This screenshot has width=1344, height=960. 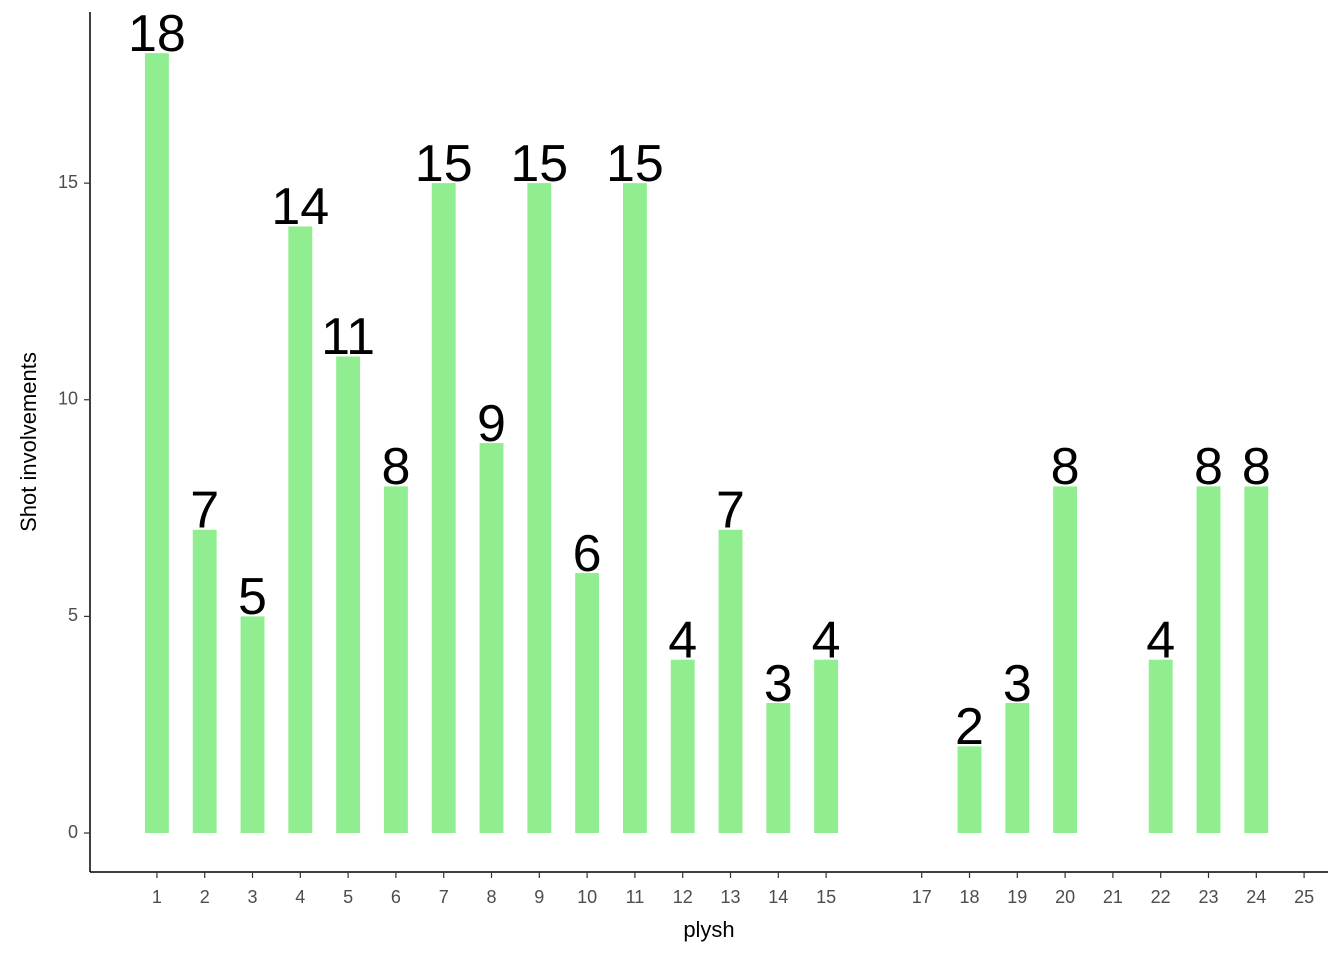 What do you see at coordinates (396, 897) in the screenshot?
I see `x-tick-label: 6` at bounding box center [396, 897].